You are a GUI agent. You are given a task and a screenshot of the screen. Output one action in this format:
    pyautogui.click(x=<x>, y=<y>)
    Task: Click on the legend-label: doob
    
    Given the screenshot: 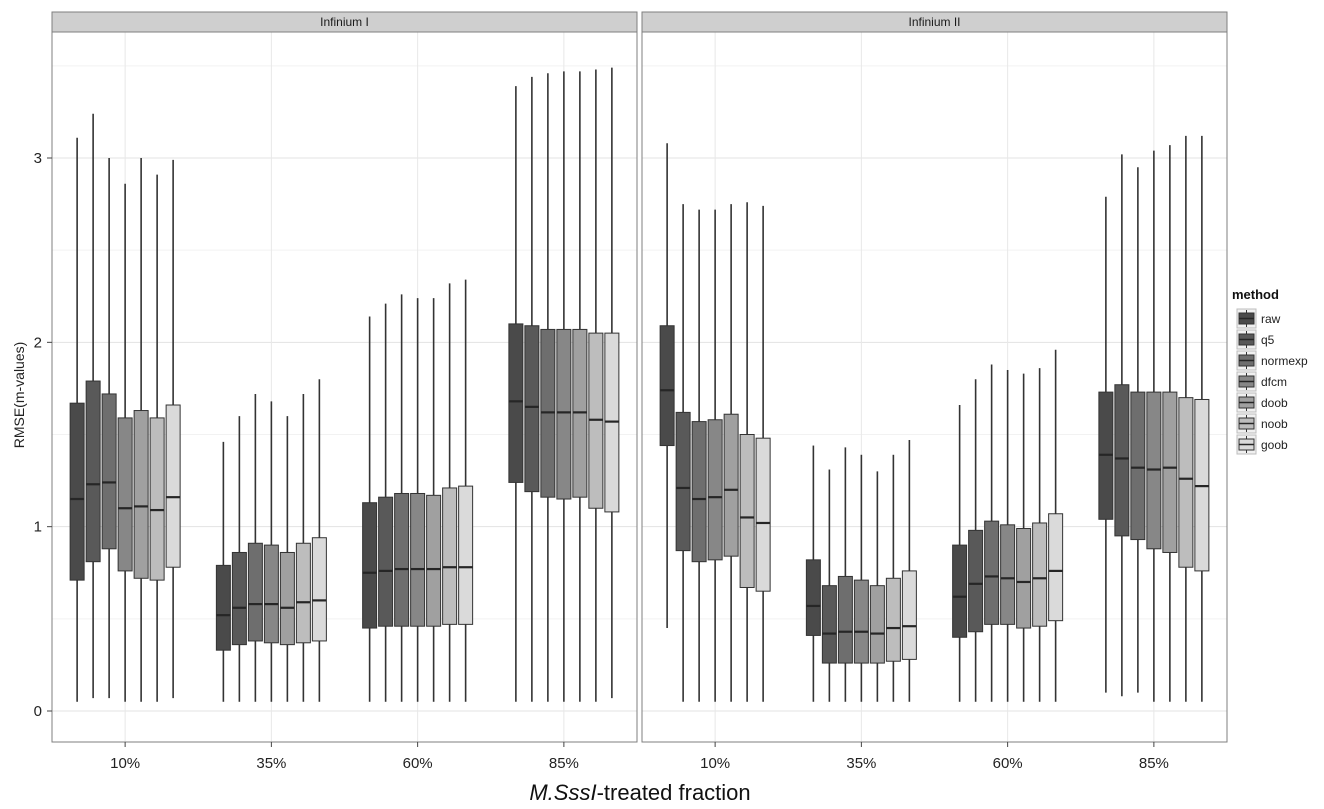 What is the action you would take?
    pyautogui.click(x=1274, y=403)
    